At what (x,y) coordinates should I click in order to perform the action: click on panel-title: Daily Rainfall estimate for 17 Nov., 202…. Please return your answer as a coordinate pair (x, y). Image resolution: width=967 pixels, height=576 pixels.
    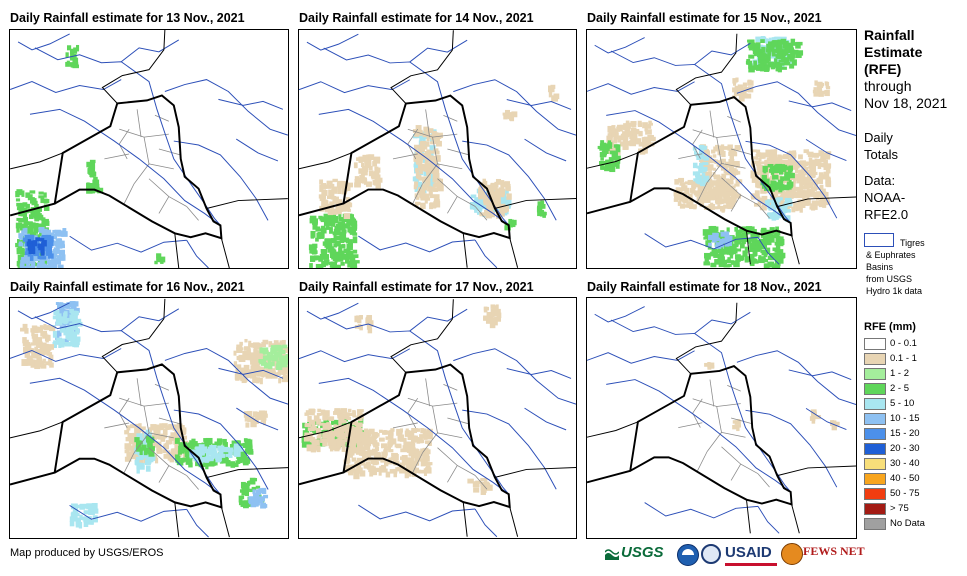
    Looking at the image, I should click on (416, 287).